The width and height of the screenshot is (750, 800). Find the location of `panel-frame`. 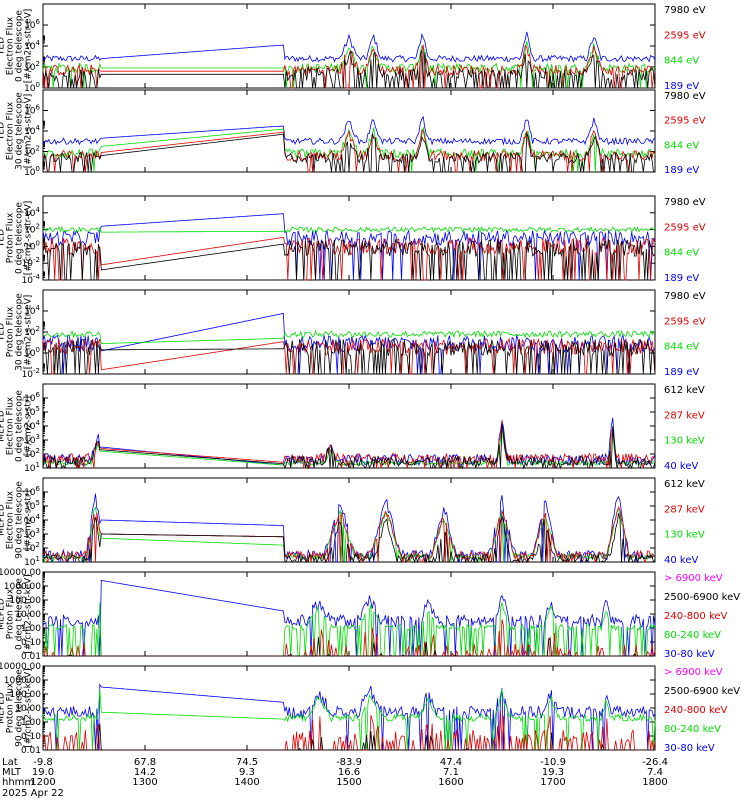

panel-frame is located at coordinates (349, 238).